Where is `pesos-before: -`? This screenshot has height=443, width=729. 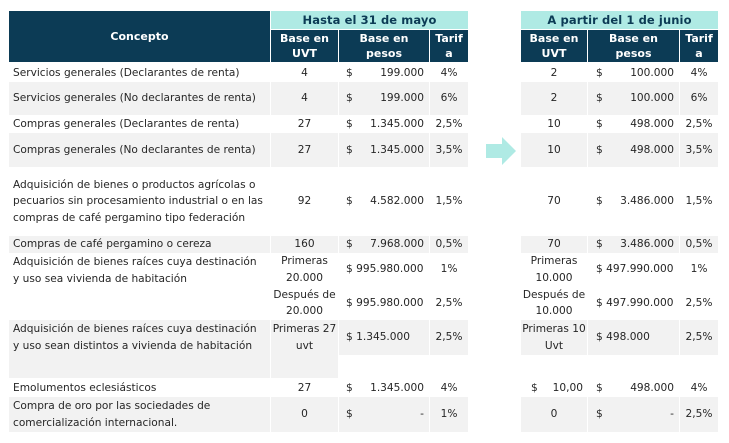 pesos-before: - is located at coordinates (422, 414).